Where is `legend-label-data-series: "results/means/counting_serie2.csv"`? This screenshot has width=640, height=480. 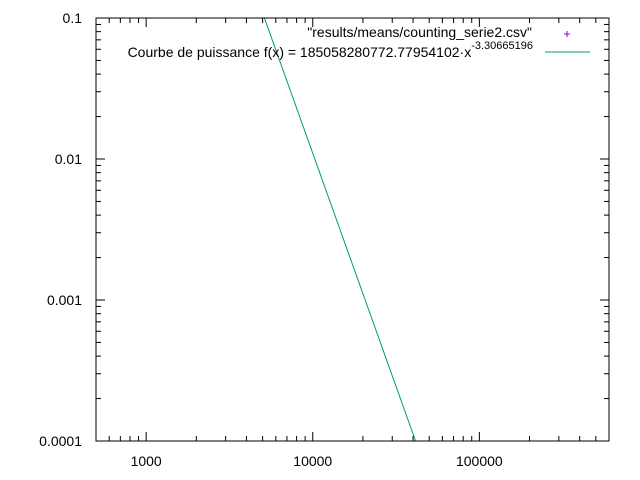 legend-label-data-series: "results/means/counting_serie2.csv" is located at coordinates (419, 32).